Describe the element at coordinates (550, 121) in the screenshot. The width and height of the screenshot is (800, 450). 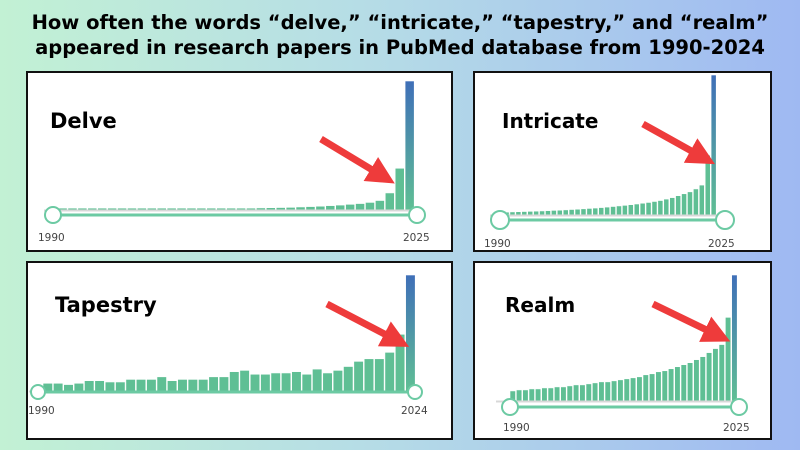
I see `chart-title-intricate: Intricate` at that location.